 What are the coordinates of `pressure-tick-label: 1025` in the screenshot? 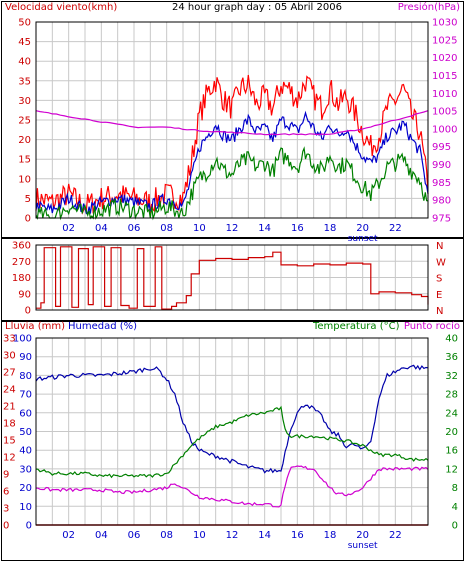 It's located at (444, 40).